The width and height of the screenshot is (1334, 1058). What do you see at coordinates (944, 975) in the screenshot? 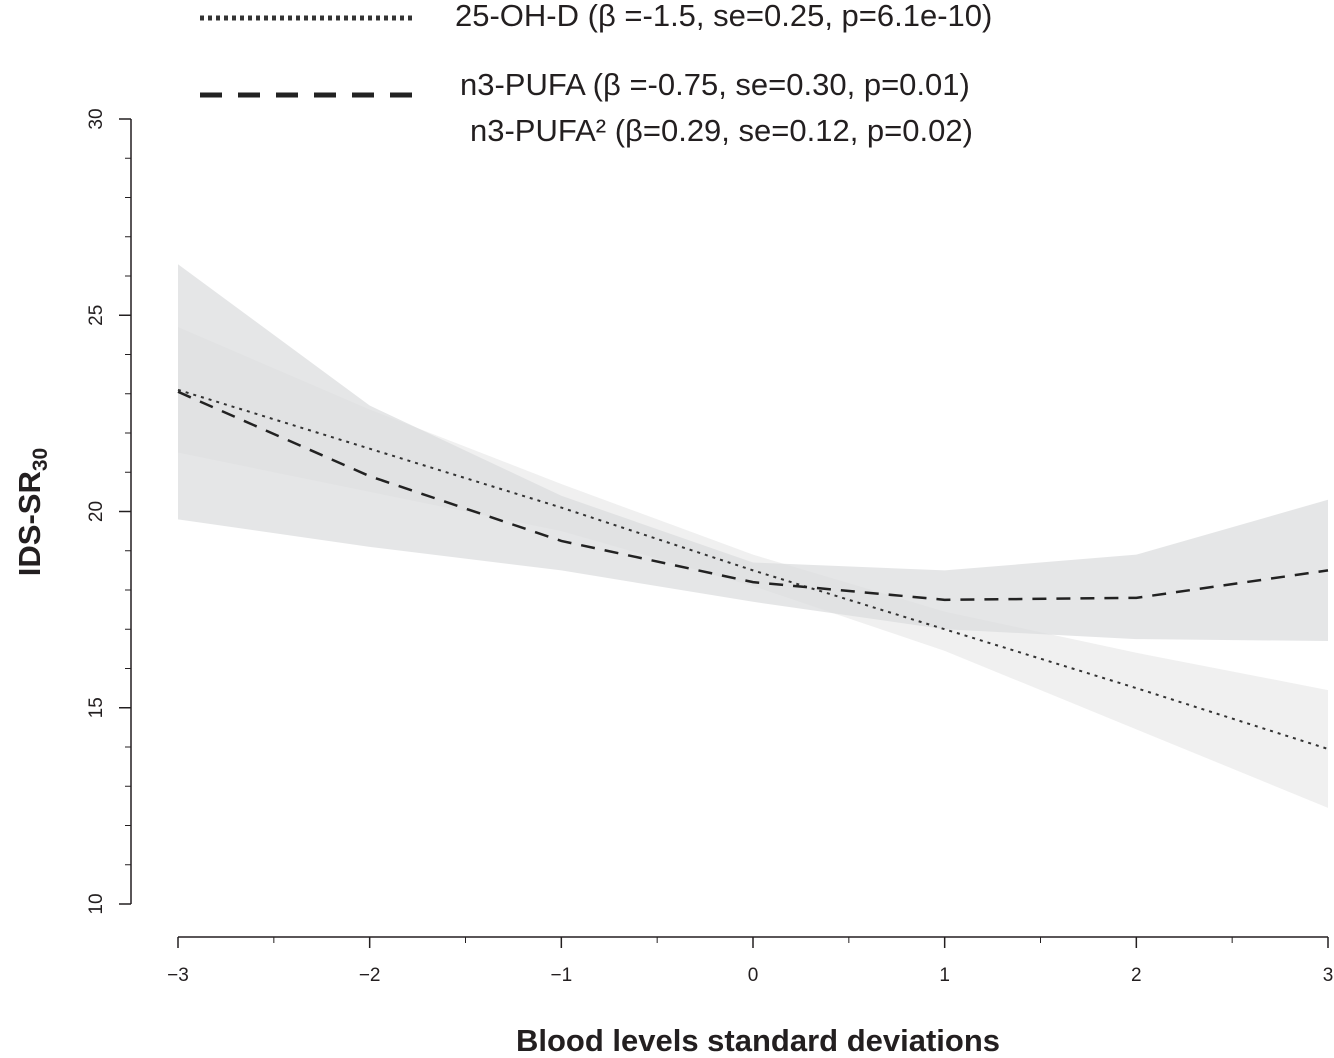
I see `x-tick-label: 1` at bounding box center [944, 975].